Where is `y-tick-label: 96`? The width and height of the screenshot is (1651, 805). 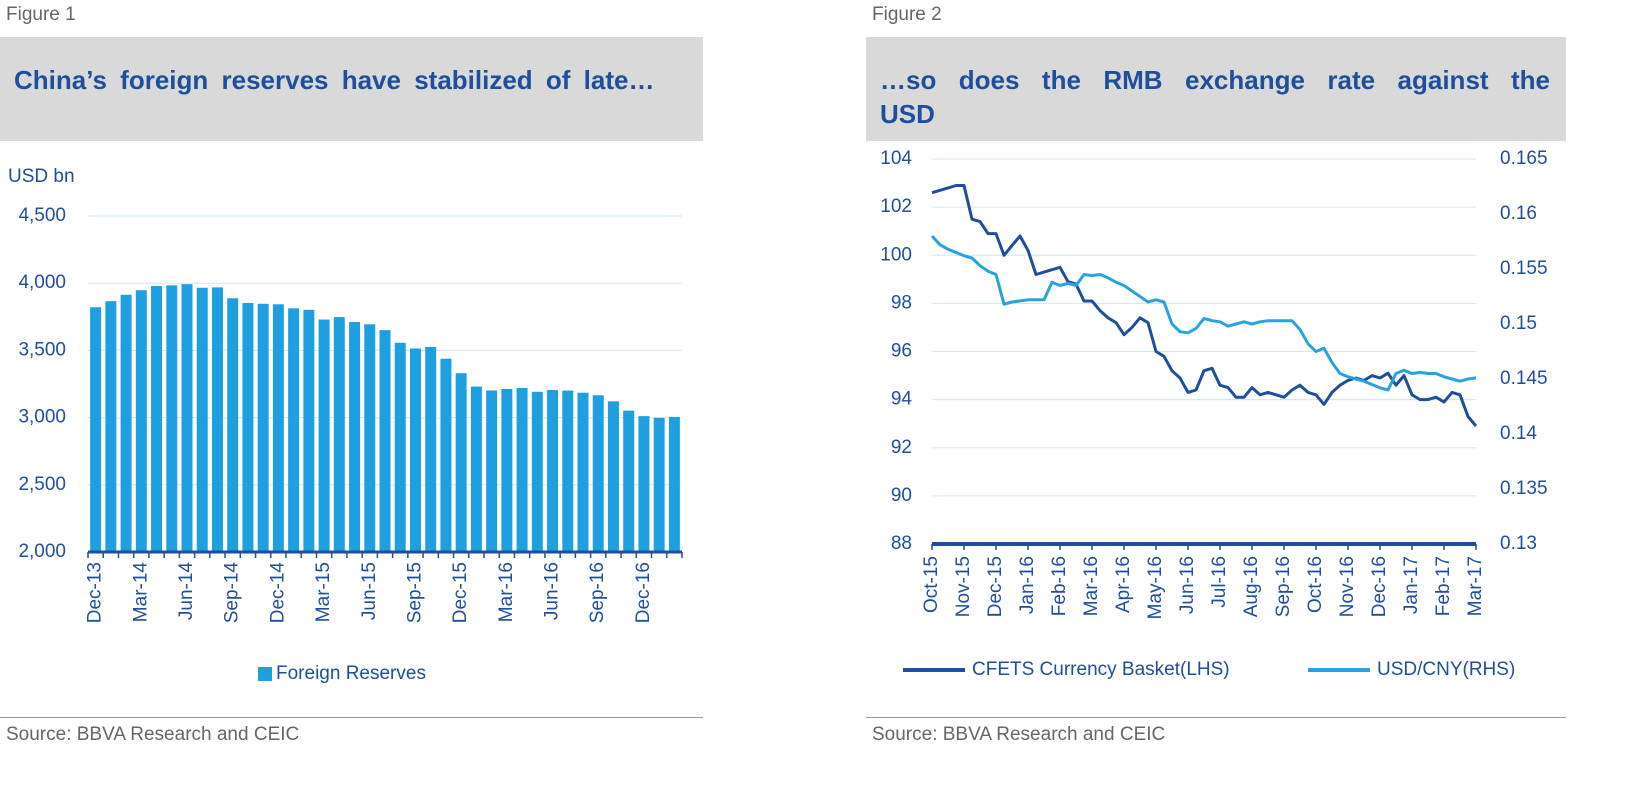 y-tick-label: 96 is located at coordinates (901, 351).